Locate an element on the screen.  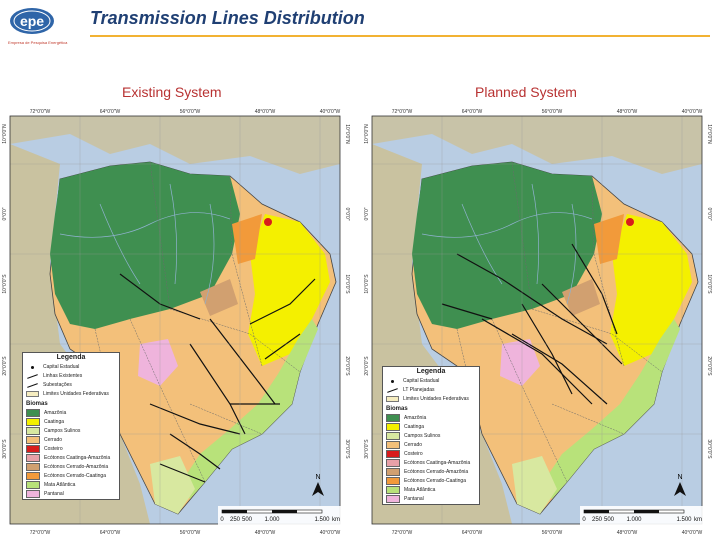
left-coordinate: 10°0'0"N is located at coordinates (367, 134).